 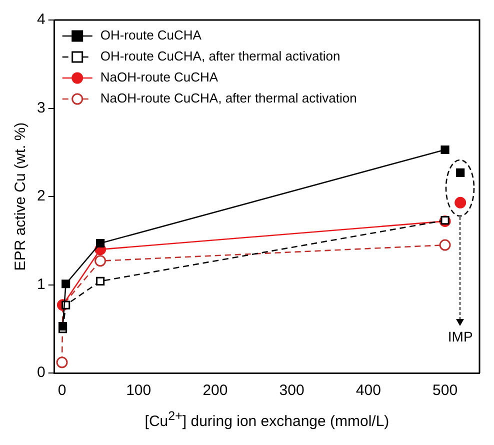 I want to click on x-tick-label: 100, so click(x=139, y=391).